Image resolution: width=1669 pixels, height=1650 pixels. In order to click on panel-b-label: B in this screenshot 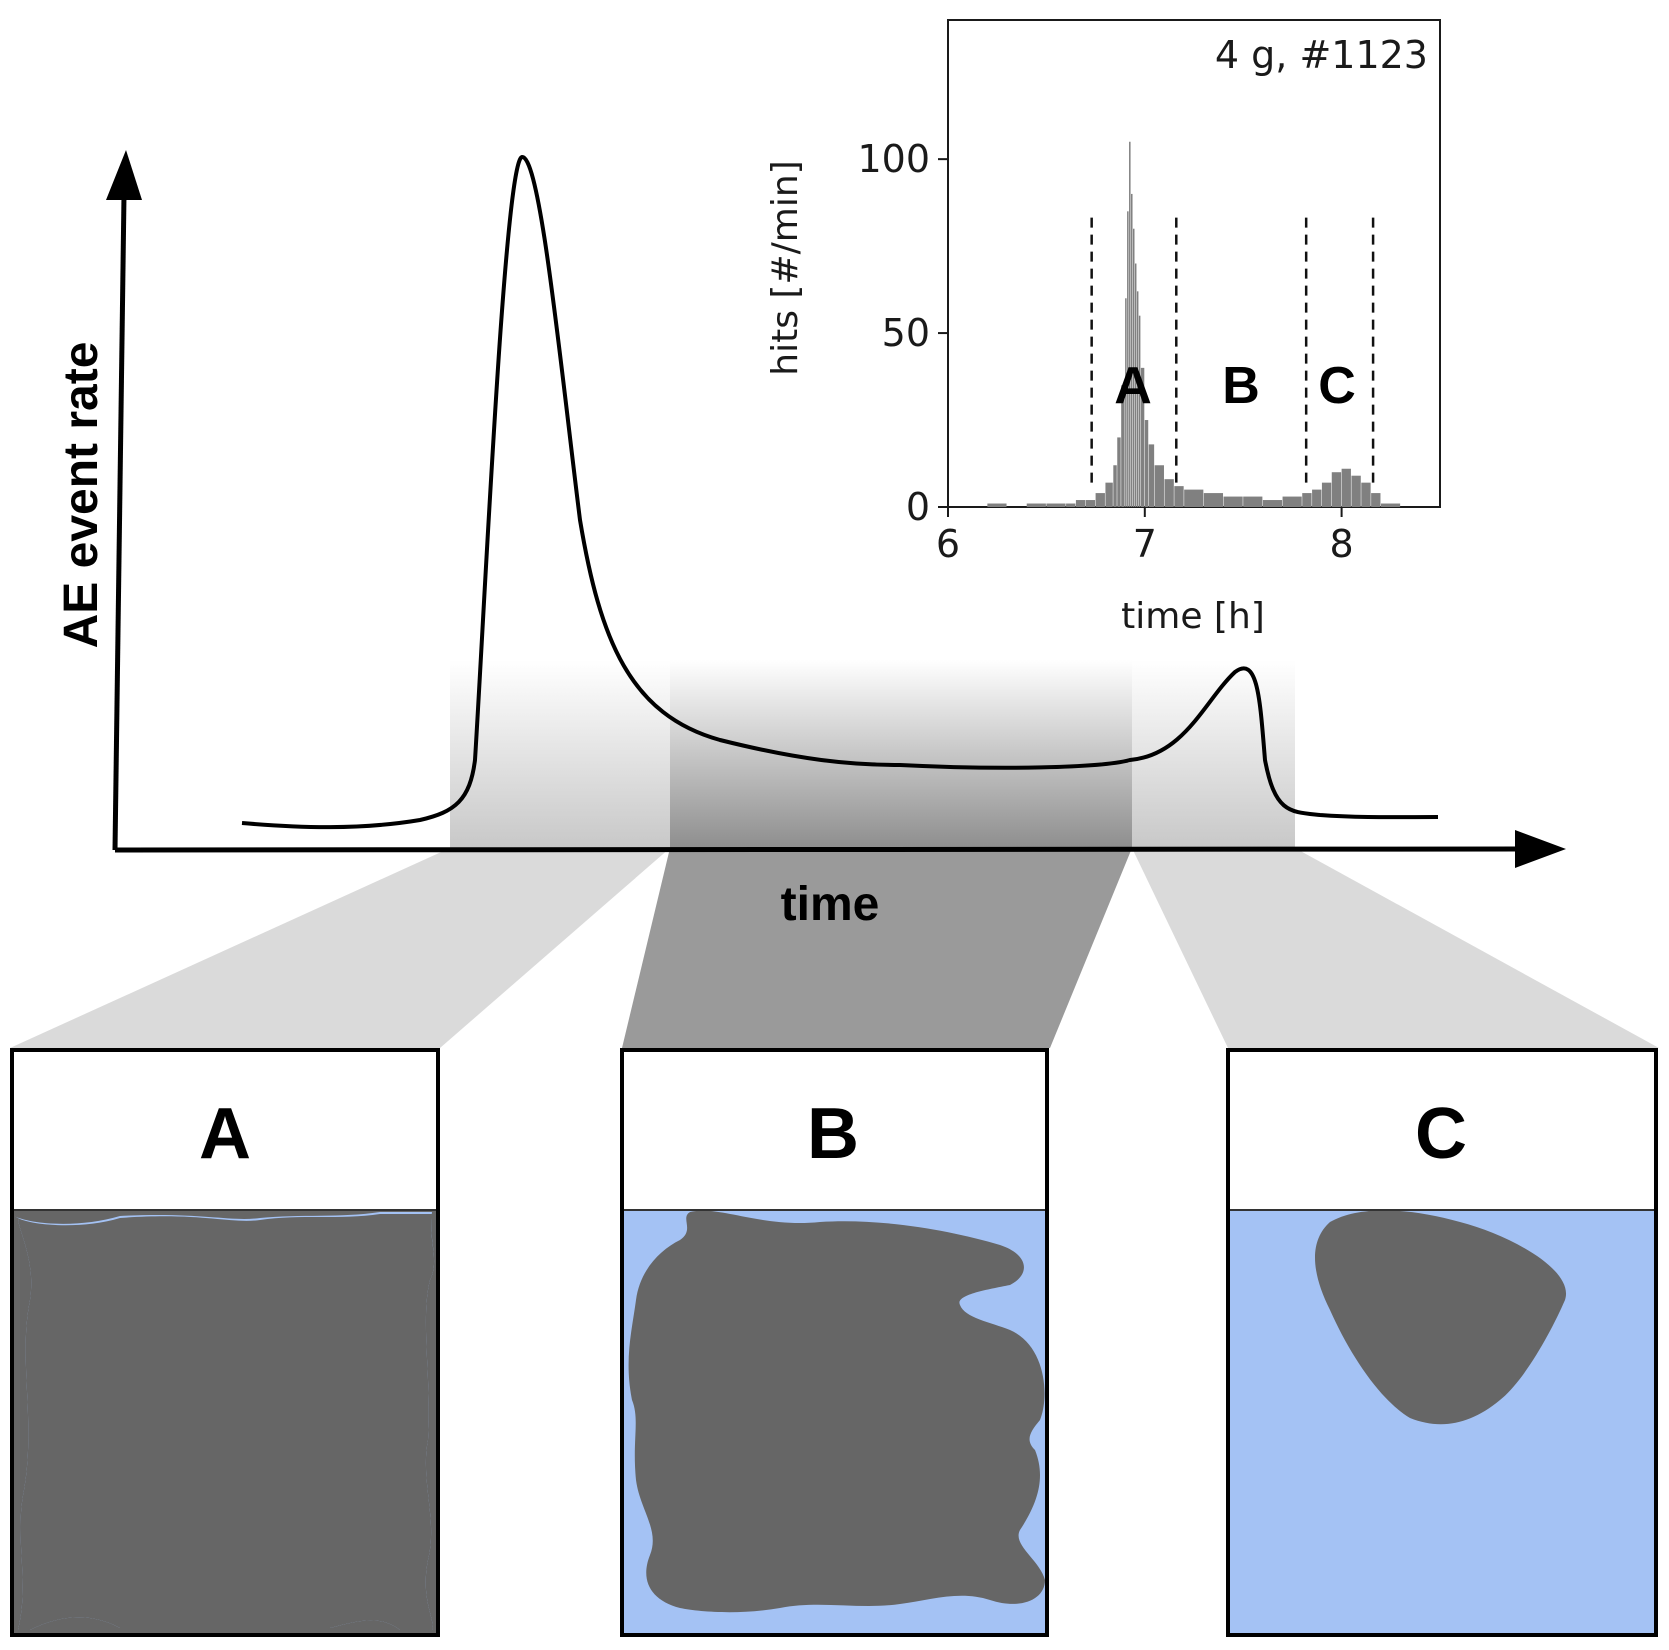, I will do `click(833, 1134)`.